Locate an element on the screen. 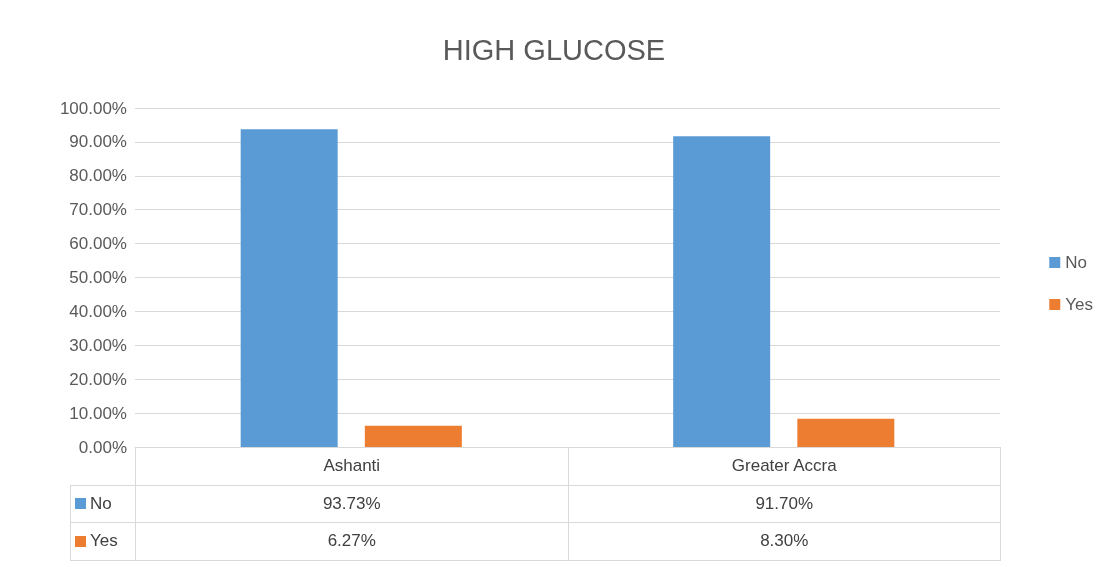 The height and width of the screenshot is (567, 1108). y-tick-label: 20.00% is located at coordinates (98, 379).